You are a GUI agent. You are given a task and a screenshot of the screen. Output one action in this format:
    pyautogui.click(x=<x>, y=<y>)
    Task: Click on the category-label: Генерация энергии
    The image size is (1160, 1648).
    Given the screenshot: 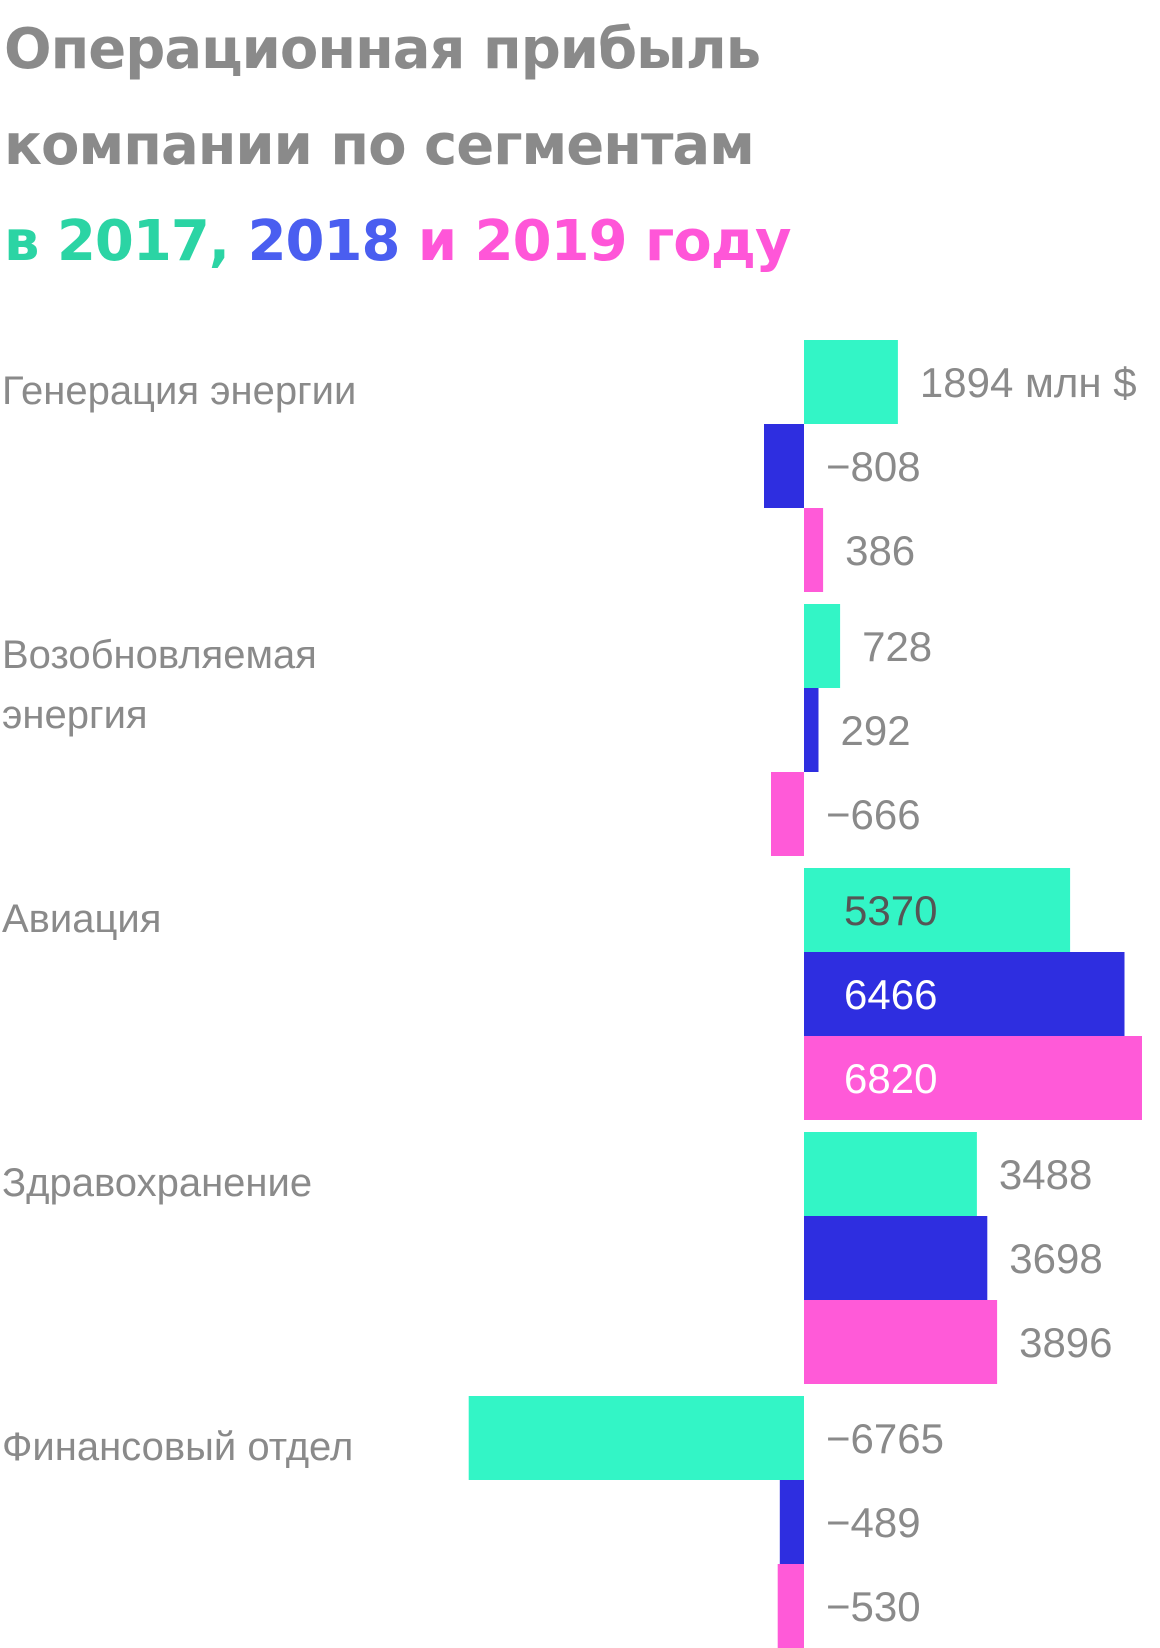 What is the action you would take?
    pyautogui.click(x=179, y=391)
    